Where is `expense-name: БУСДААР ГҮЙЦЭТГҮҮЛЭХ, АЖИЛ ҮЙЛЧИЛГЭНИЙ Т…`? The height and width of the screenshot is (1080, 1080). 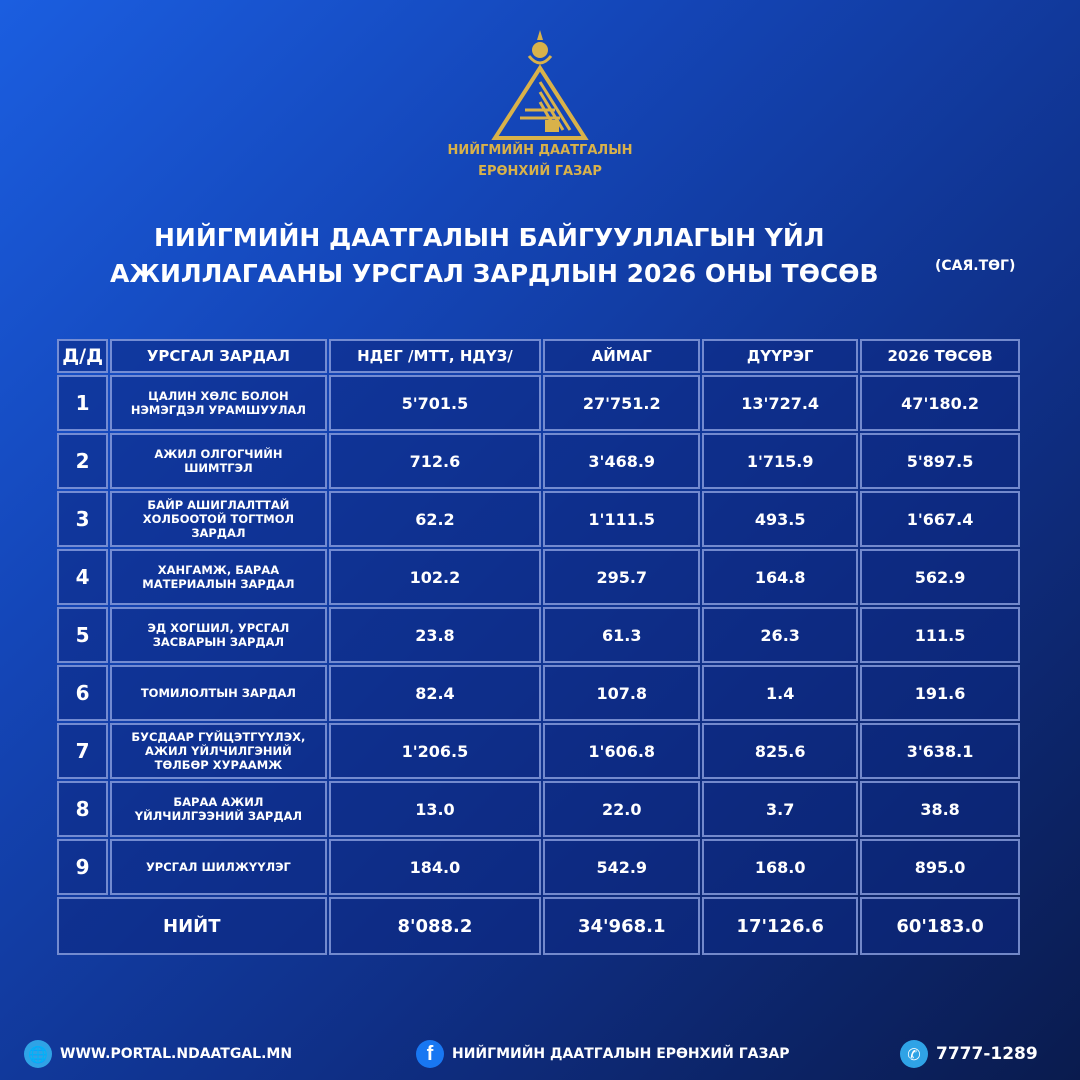 expense-name: БУСДААР ГҮЙЦЭТГҮҮЛЭХ, АЖИЛ ҮЙЛЧИЛГЭНИЙ Т… is located at coordinates (218, 751).